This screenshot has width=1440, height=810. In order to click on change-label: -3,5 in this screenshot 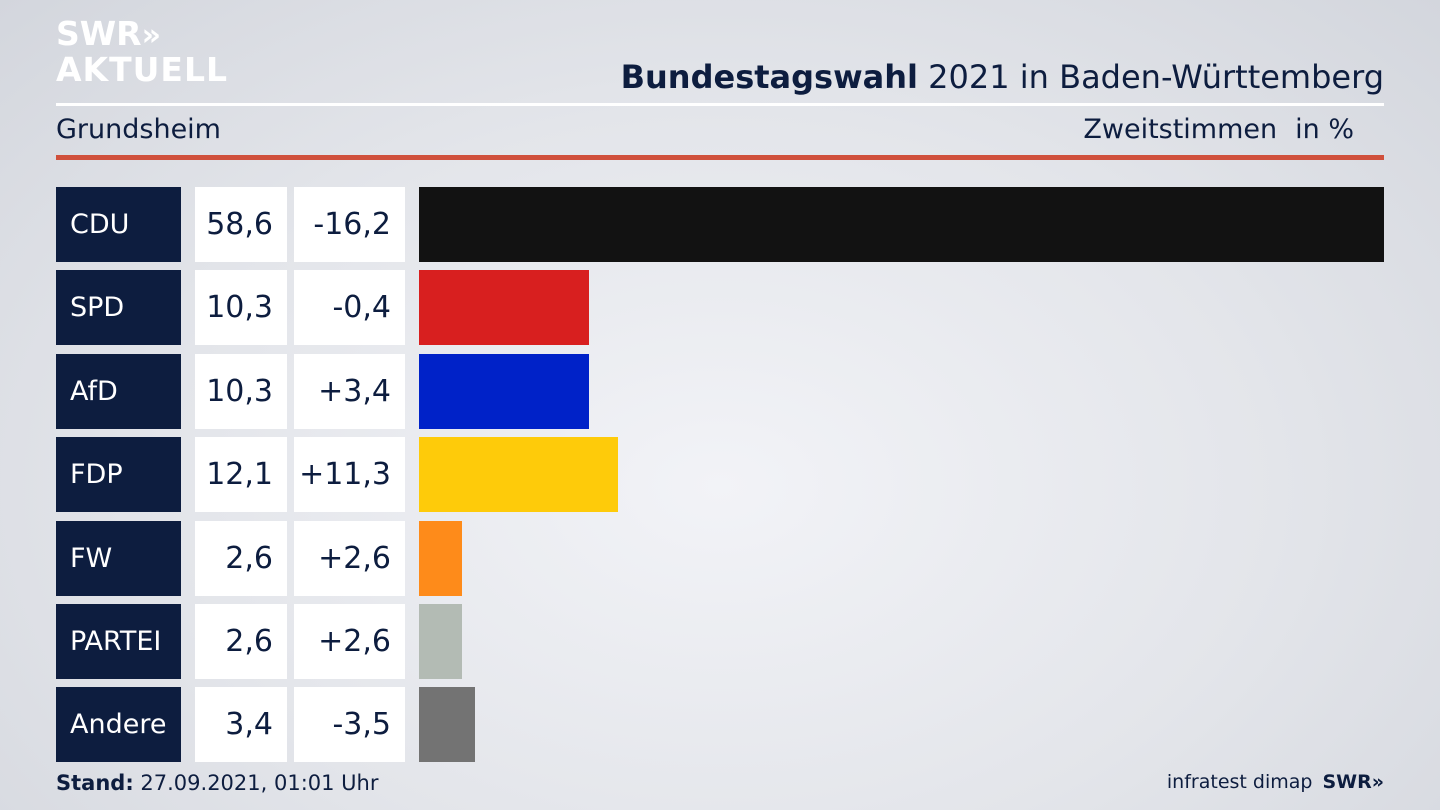, I will do `click(349, 725)`.